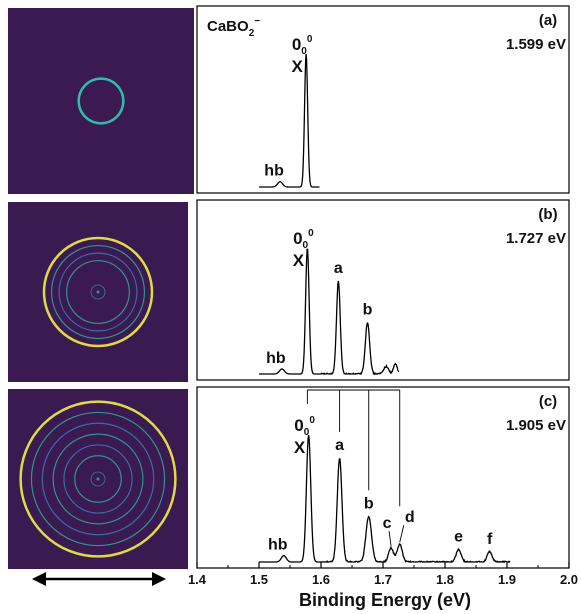 This screenshot has height=614, width=581. Describe the element at coordinates (252, 33) in the screenshot. I see `molecule-subscript: 2` at that location.